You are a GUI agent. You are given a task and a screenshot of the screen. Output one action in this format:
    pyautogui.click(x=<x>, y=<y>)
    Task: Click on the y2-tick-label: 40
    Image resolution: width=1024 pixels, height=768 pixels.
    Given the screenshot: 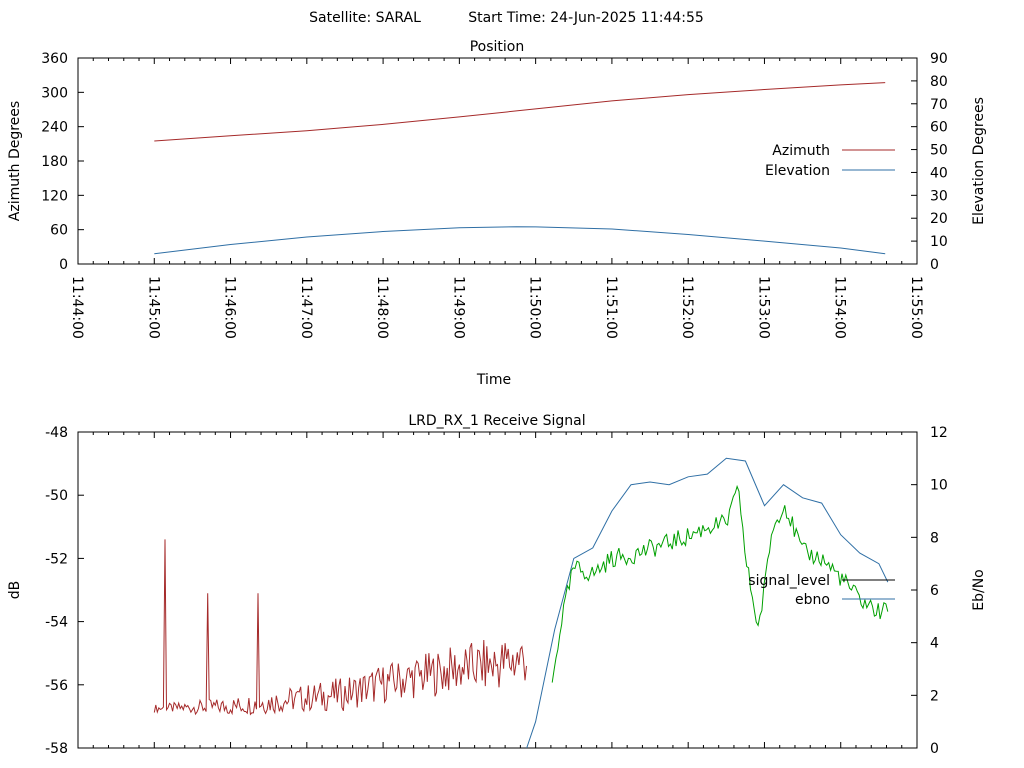 What is the action you would take?
    pyautogui.click(x=939, y=173)
    